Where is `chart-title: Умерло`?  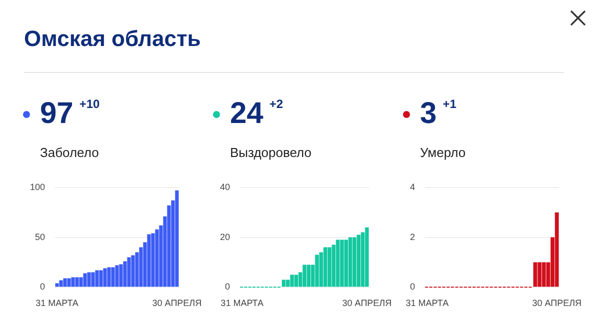
chart-title: Умерло is located at coordinates (443, 152).